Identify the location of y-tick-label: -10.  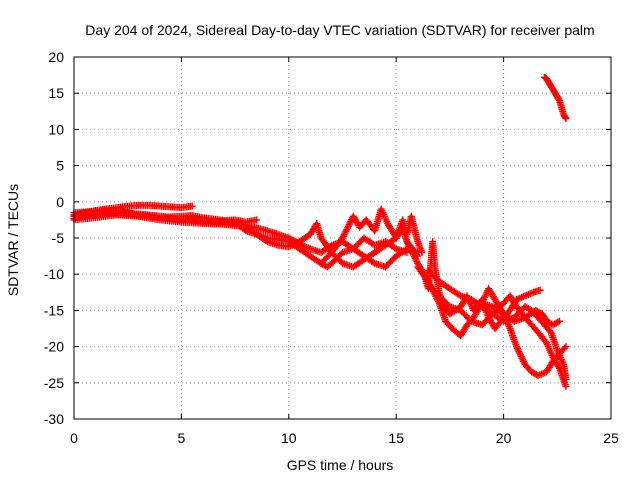
(54, 274).